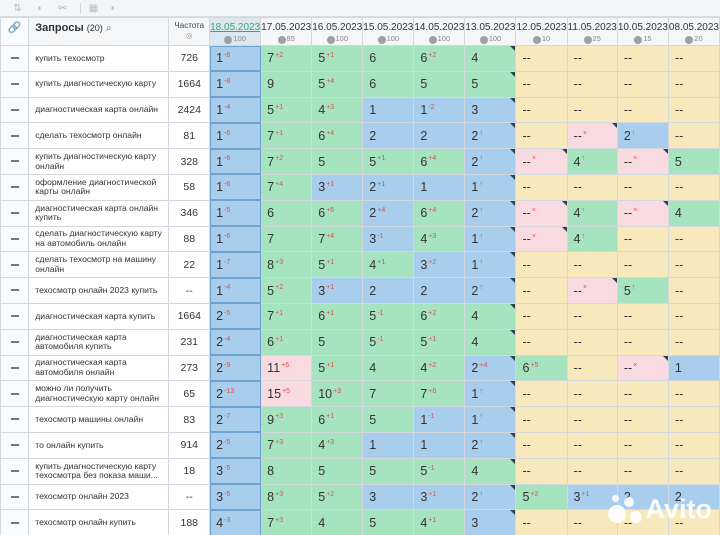  I want to click on position-cell: 7+4, so click(286, 187).